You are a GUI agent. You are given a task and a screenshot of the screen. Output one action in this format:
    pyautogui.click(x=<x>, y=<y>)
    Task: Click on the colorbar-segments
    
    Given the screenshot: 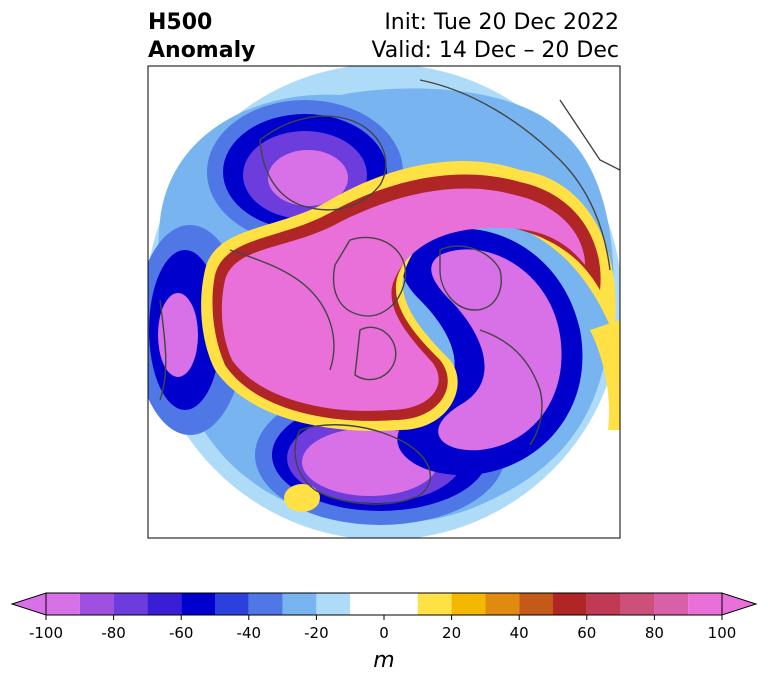 What is the action you would take?
    pyautogui.click(x=384, y=604)
    